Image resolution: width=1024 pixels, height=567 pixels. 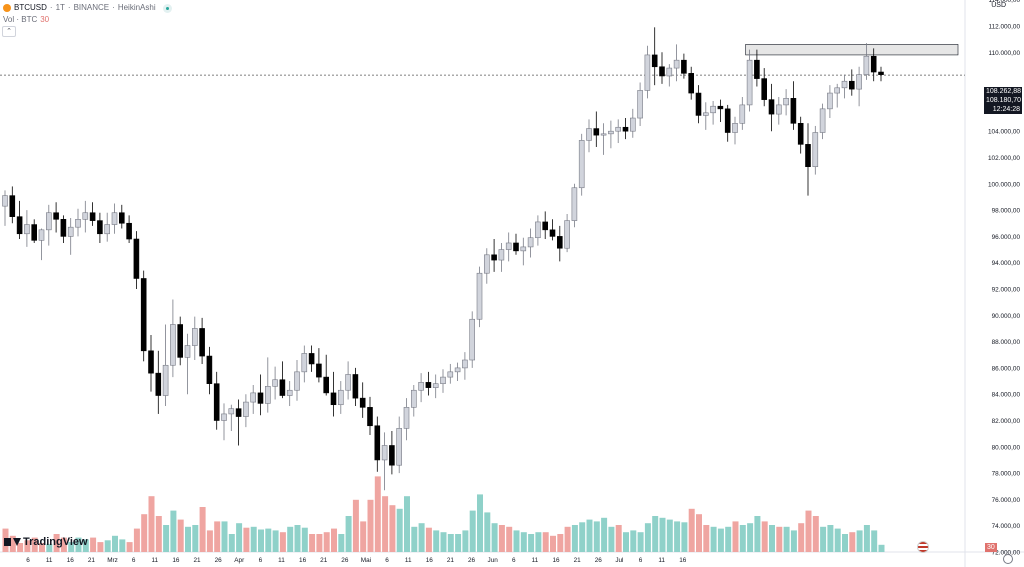 What do you see at coordinates (1004, 184) in the screenshot?
I see `price-tick-label: 100.000,00` at bounding box center [1004, 184].